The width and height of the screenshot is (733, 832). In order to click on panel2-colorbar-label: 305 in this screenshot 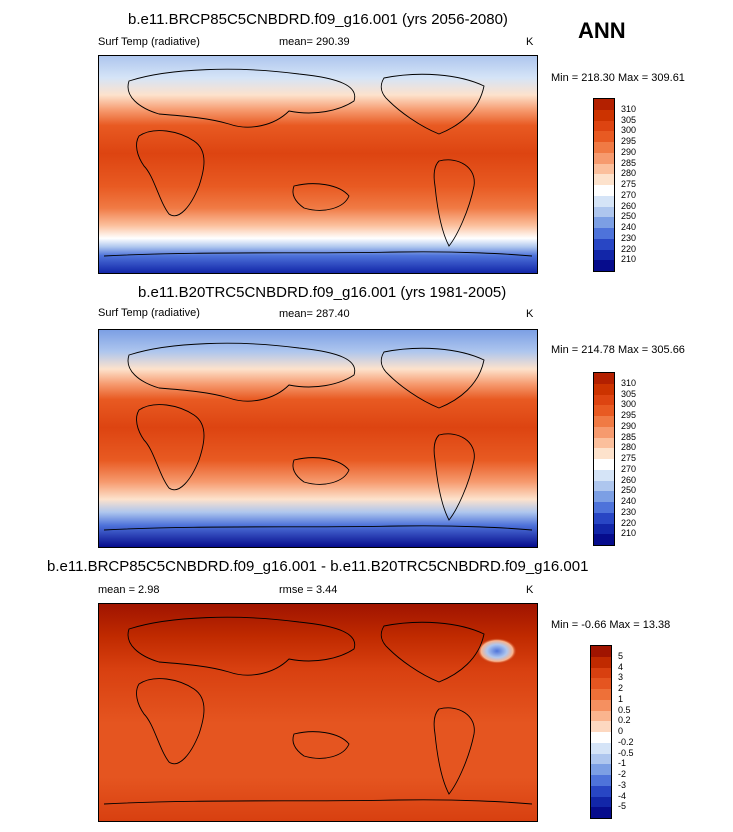, I will do `click(629, 393)`.